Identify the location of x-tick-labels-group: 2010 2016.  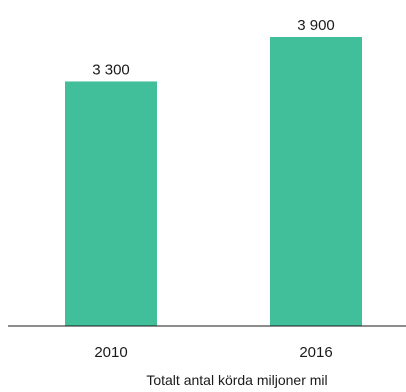
(213, 352).